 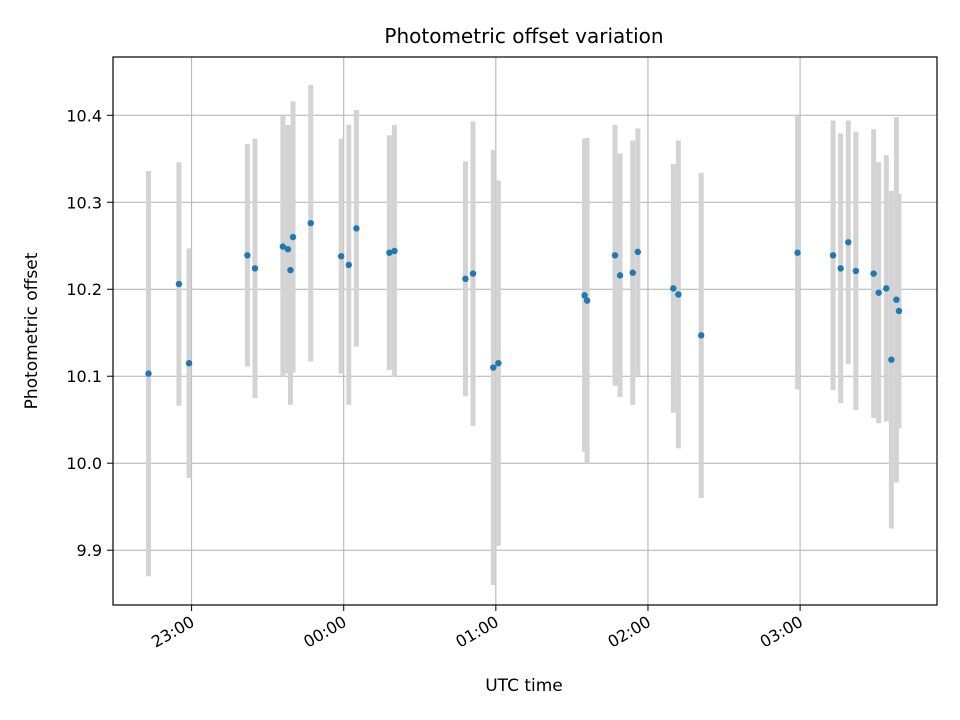 What do you see at coordinates (524, 686) in the screenshot?
I see `x-axis-label: UTC time` at bounding box center [524, 686].